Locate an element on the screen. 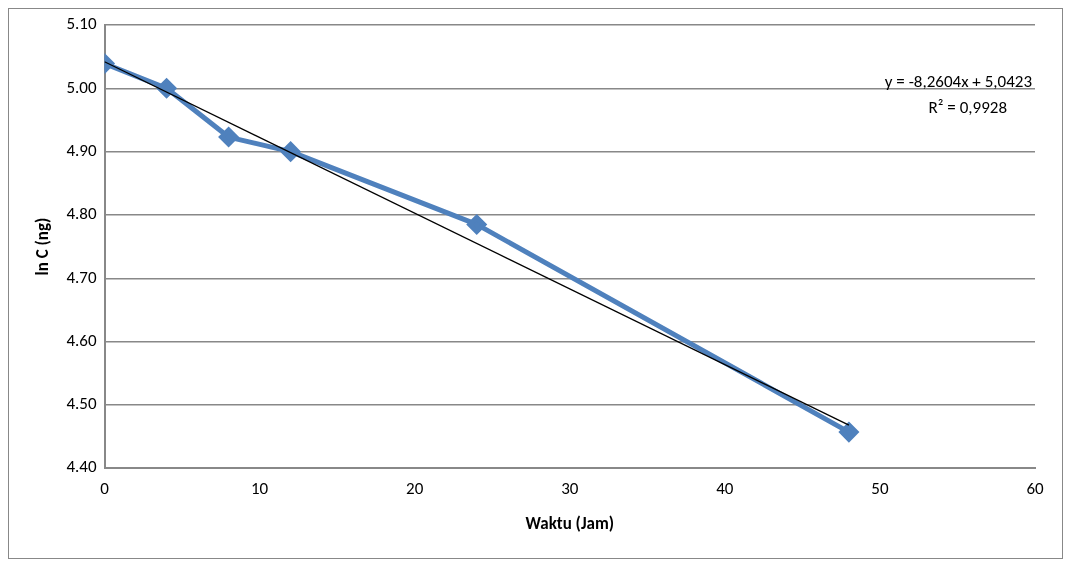 This screenshot has width=1073, height=567. x-tick-label: 30 is located at coordinates (570, 488).